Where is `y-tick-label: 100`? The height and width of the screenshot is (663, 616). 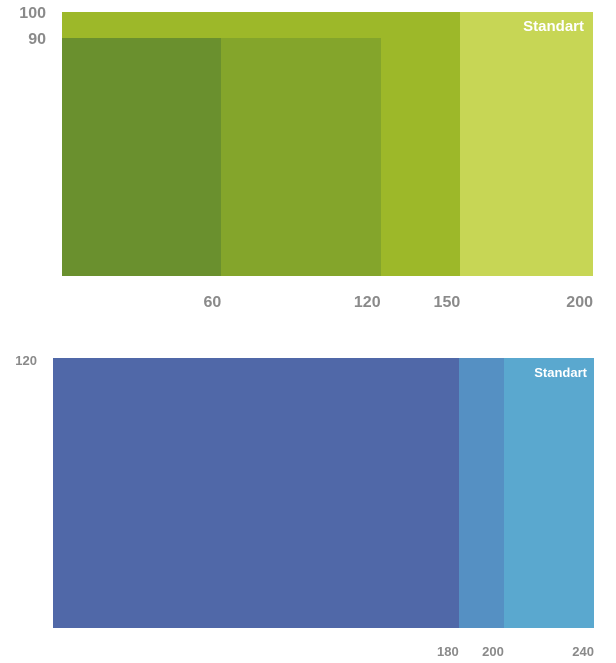
y-tick-label: 100 is located at coordinates (32, 13).